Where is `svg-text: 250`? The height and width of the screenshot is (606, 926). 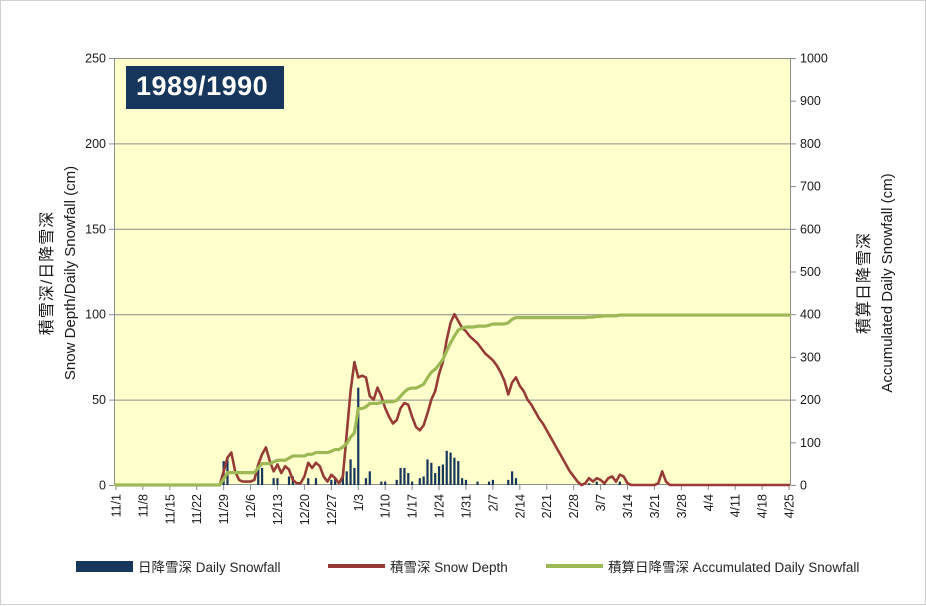 svg-text: 250 is located at coordinates (95, 59).